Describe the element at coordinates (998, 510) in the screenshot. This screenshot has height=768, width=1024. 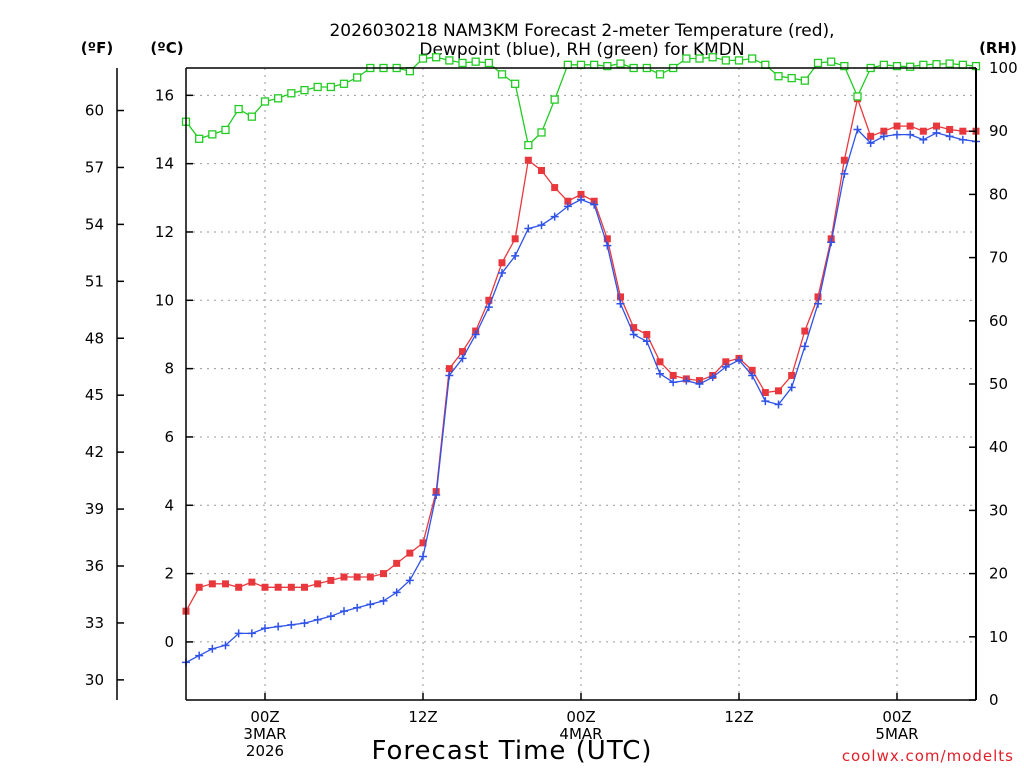
I see `rh-tick-label: 30` at that location.